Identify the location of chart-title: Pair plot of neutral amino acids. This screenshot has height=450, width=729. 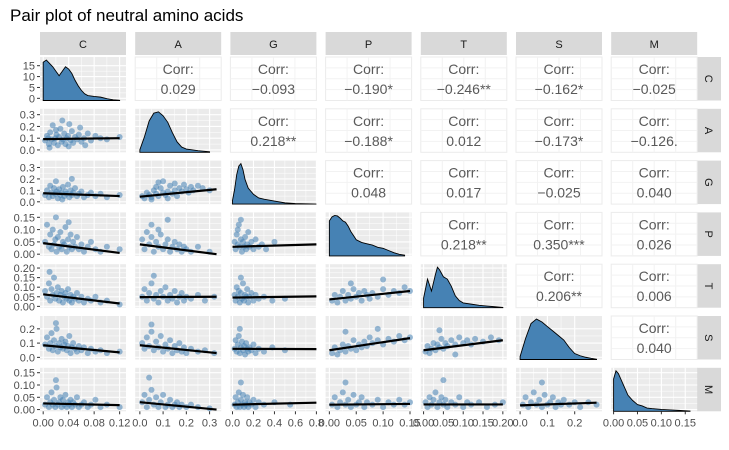
(126, 15).